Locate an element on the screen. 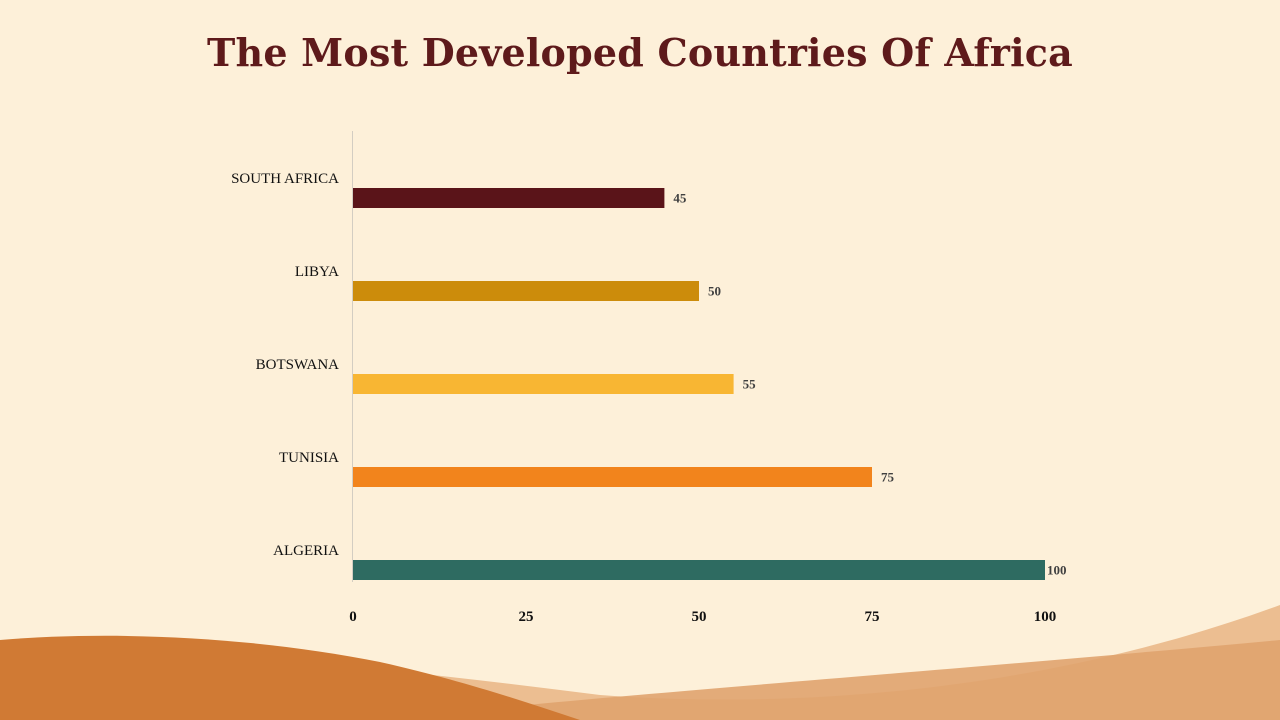 Image resolution: width=1280 pixels, height=720 pixels. category-label-tunisia: TUNISIA is located at coordinates (309, 458).